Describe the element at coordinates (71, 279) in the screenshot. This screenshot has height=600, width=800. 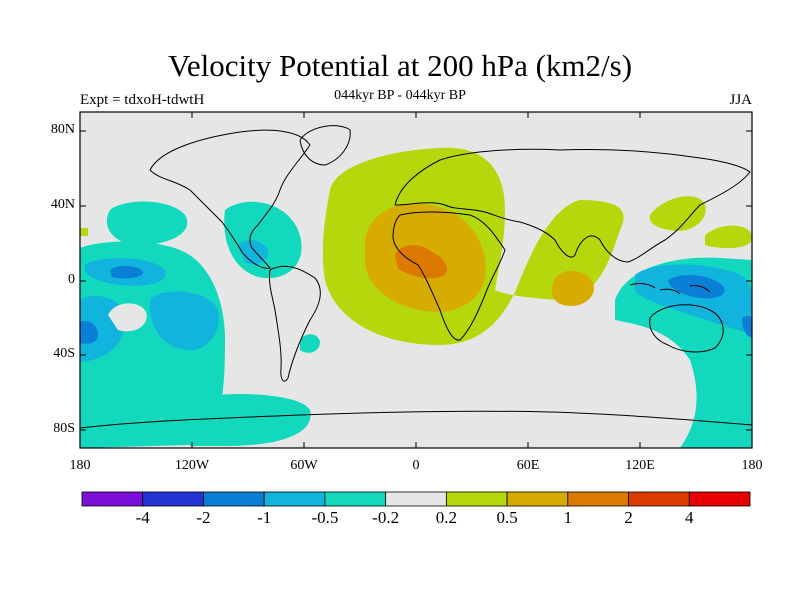
I see `lat-label-0: 0` at that location.